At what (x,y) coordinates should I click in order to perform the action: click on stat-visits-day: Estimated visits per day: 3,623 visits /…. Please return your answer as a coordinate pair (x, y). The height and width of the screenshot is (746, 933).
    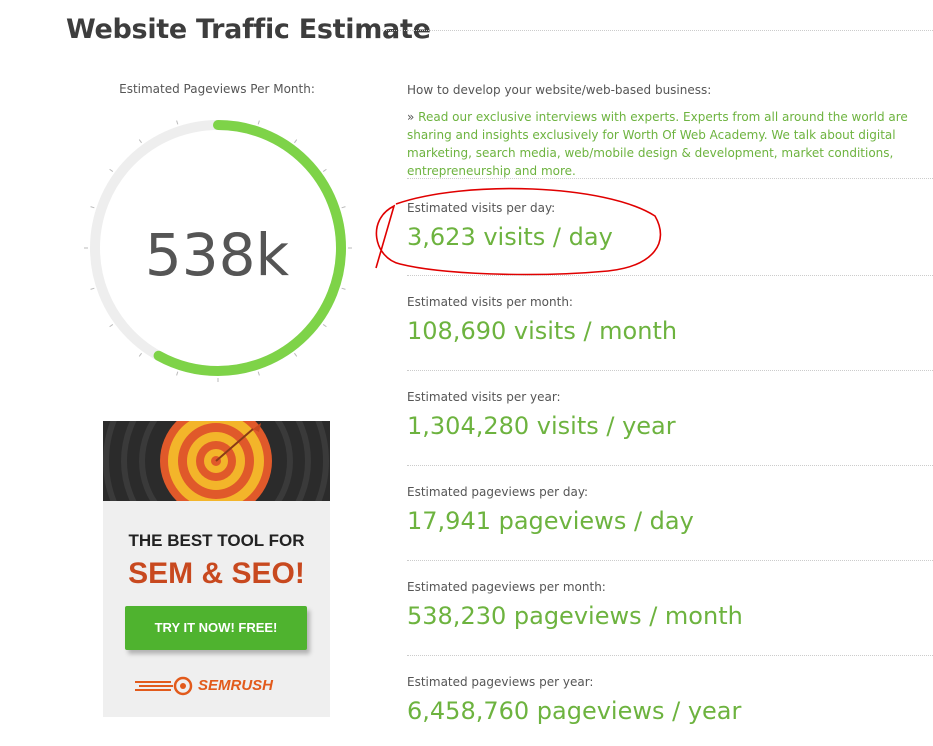
    Looking at the image, I should click on (670, 226).